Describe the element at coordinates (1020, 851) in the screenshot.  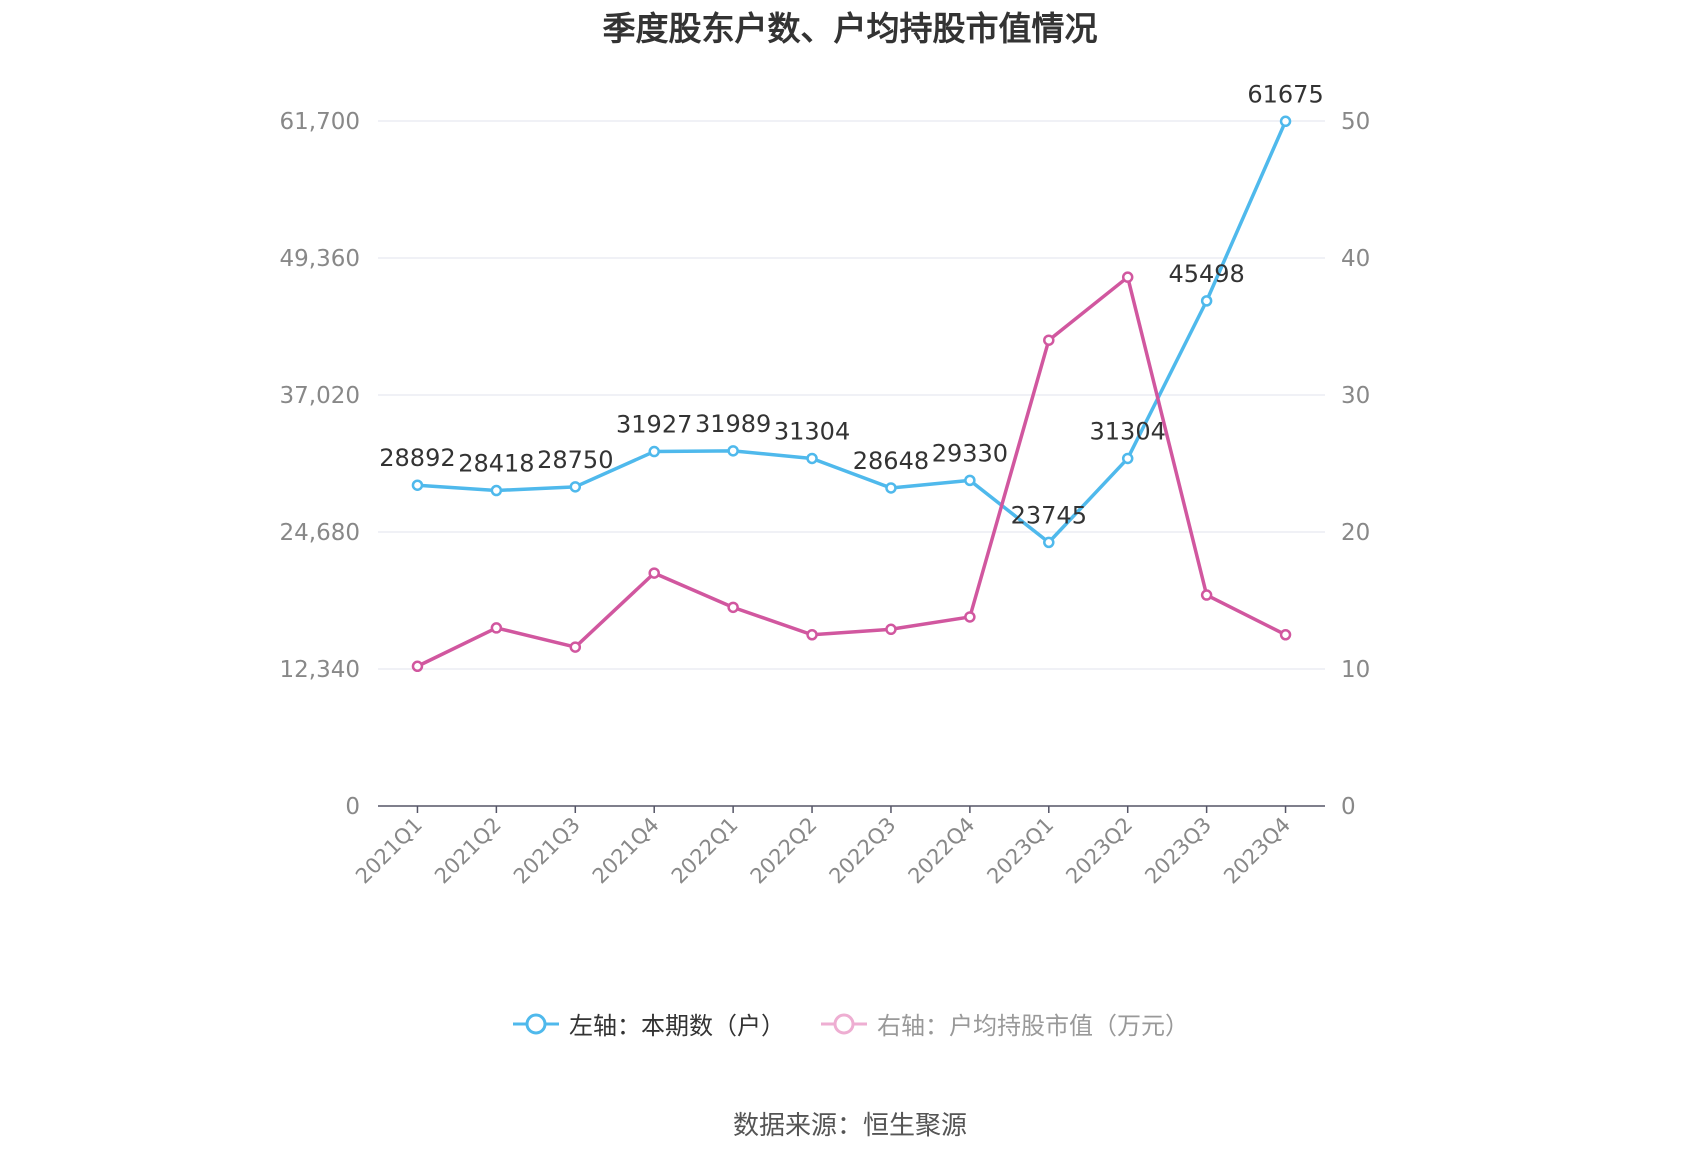
I see `x-axis-tick-label: 2023Q1` at that location.